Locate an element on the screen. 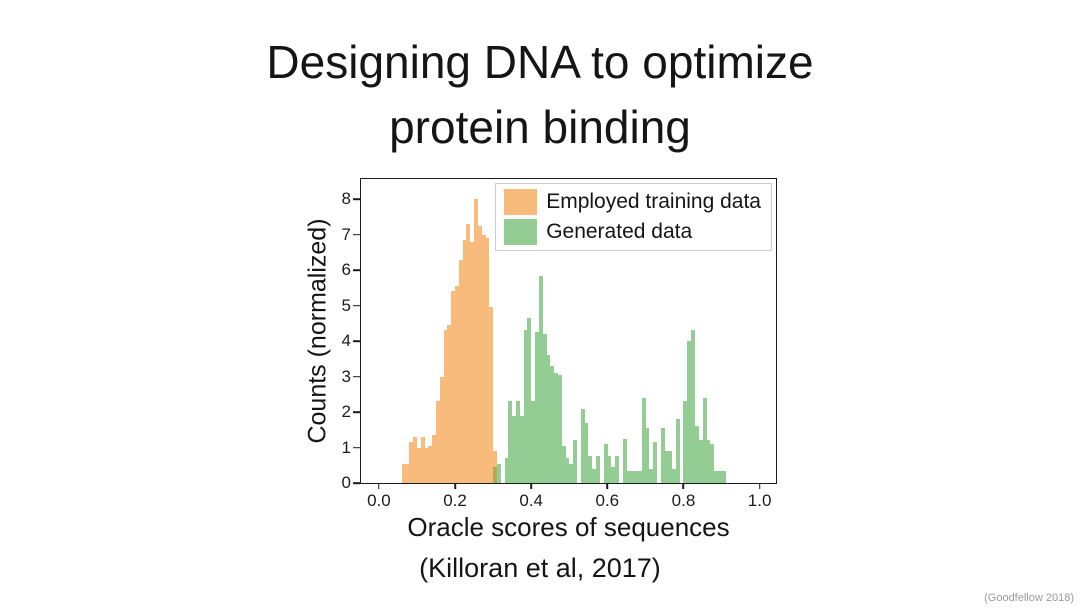 The width and height of the screenshot is (1080, 608). slide-title-line1: Designing DNA to optimize is located at coordinates (540, 62).